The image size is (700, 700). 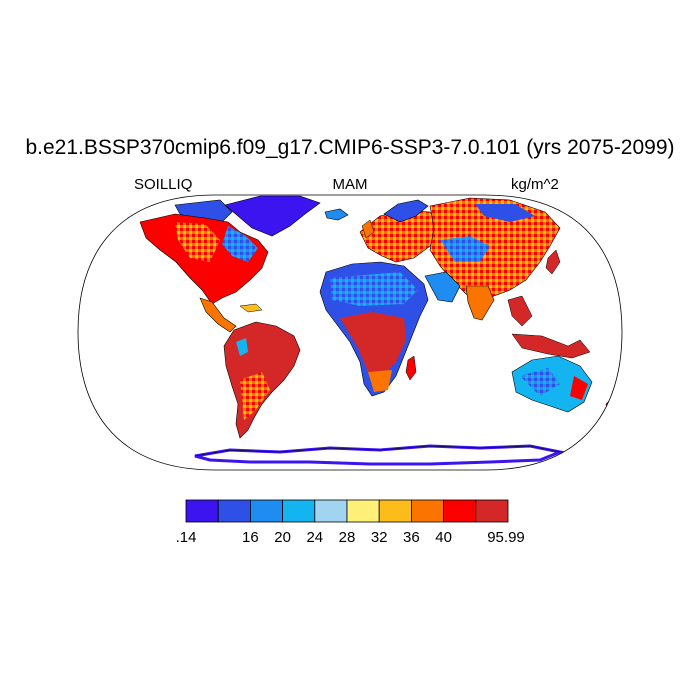 What do you see at coordinates (163, 184) in the screenshot?
I see `variable-label: SOILLIQ` at bounding box center [163, 184].